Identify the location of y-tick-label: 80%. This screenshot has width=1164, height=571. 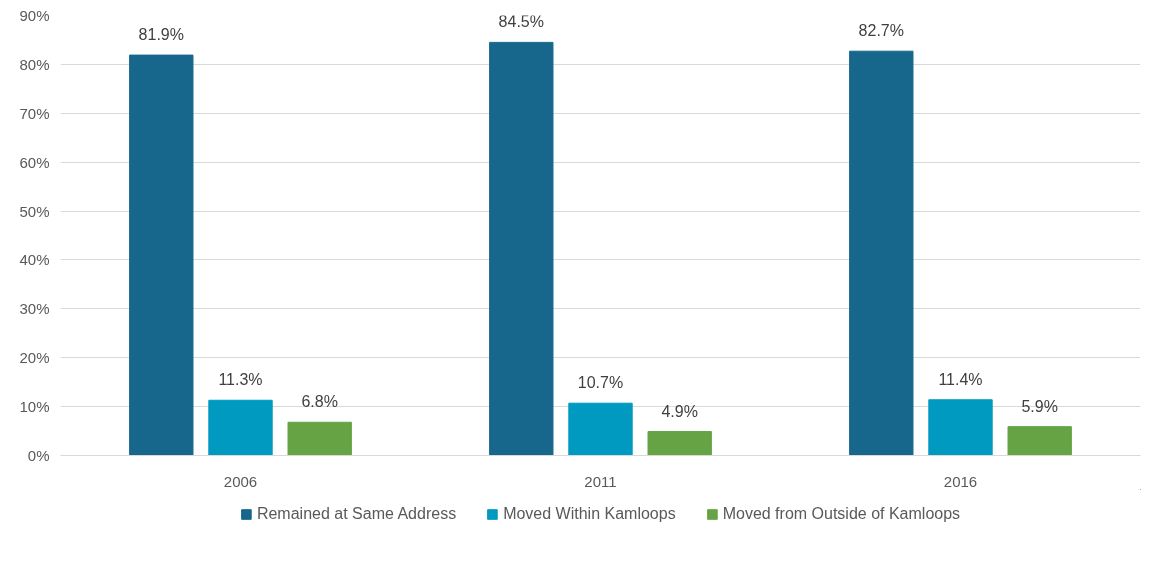
(34, 64).